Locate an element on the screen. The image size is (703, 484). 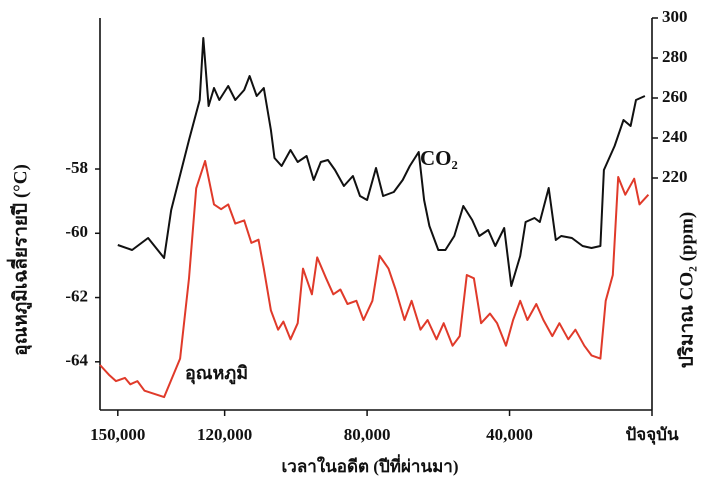
x-axis-label: เวลาในอดีต (ปีที่ผ่านมา) is located at coordinates (370, 465).